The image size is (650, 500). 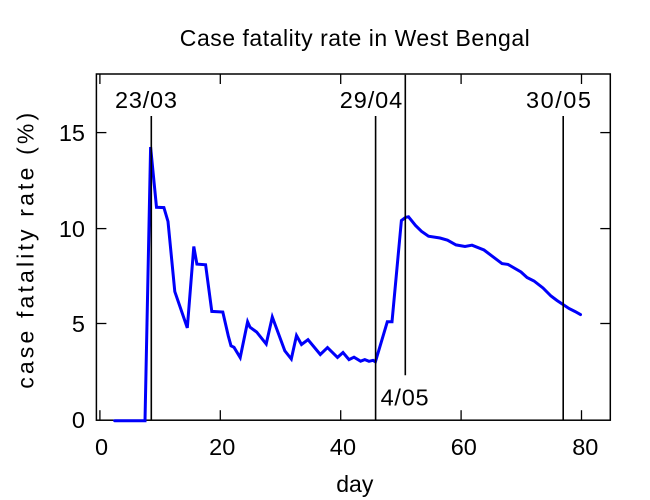 What do you see at coordinates (72, 229) in the screenshot?
I see `svg-text: 10` at bounding box center [72, 229].